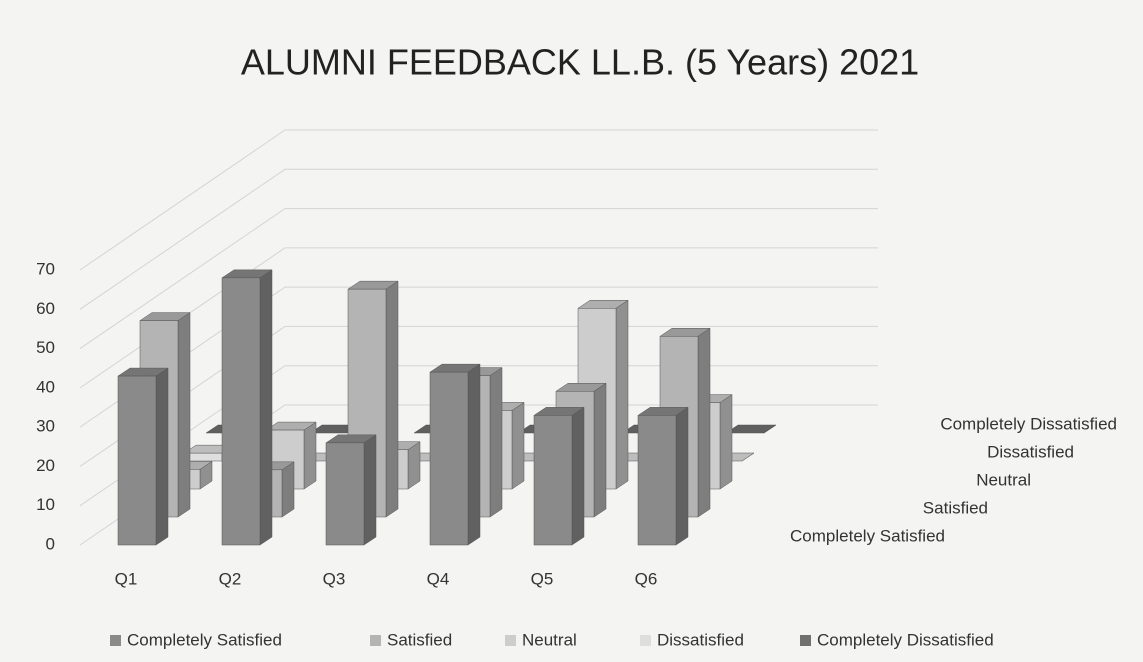  Describe the element at coordinates (955, 507) in the screenshot. I see `series-axis-label: Satisfied` at that location.